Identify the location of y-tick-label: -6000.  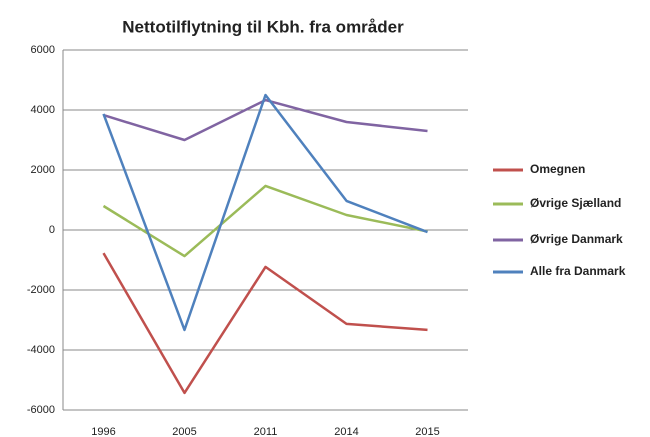
(41, 410).